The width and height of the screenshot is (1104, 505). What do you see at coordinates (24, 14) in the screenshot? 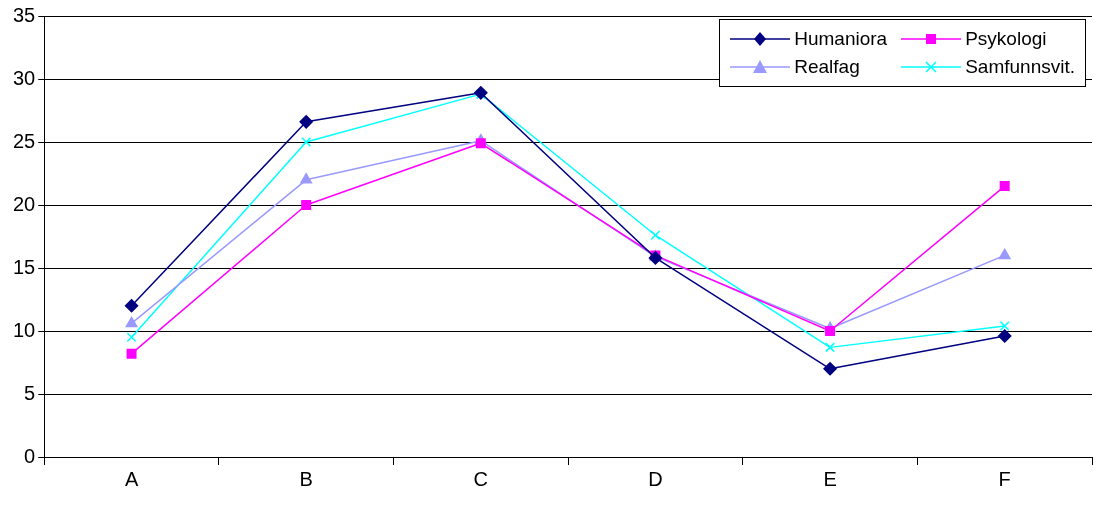
I see `y-tick-label: 35` at bounding box center [24, 14].